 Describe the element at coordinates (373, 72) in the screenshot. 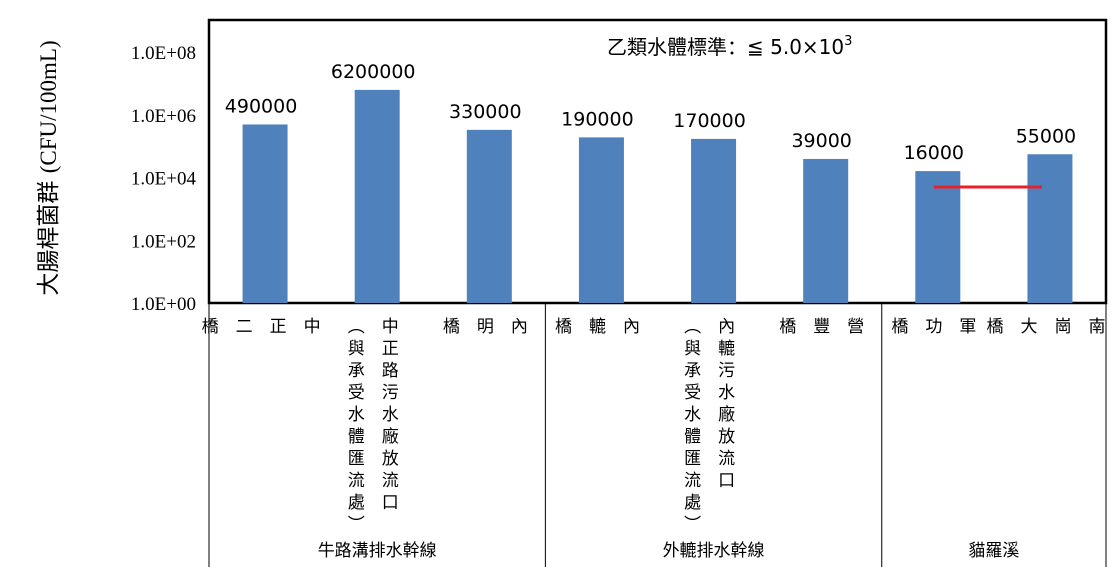

I see `data-label: 6200000` at that location.